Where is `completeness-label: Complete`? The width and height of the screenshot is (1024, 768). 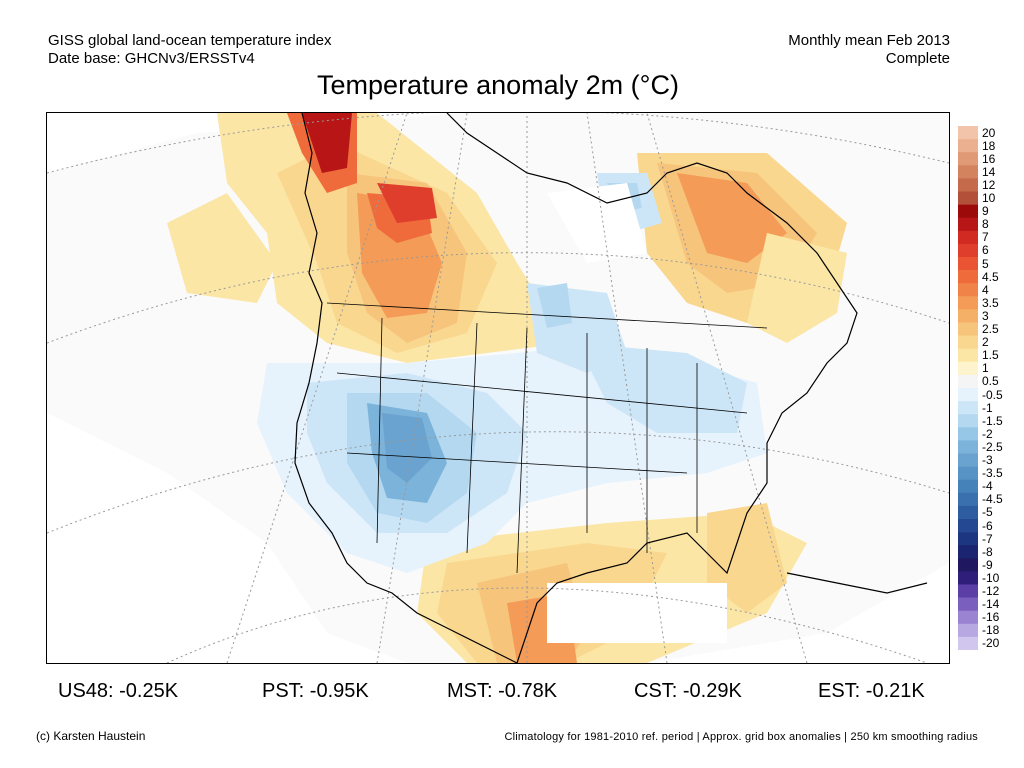
completeness-label: Complete is located at coordinates (917, 58).